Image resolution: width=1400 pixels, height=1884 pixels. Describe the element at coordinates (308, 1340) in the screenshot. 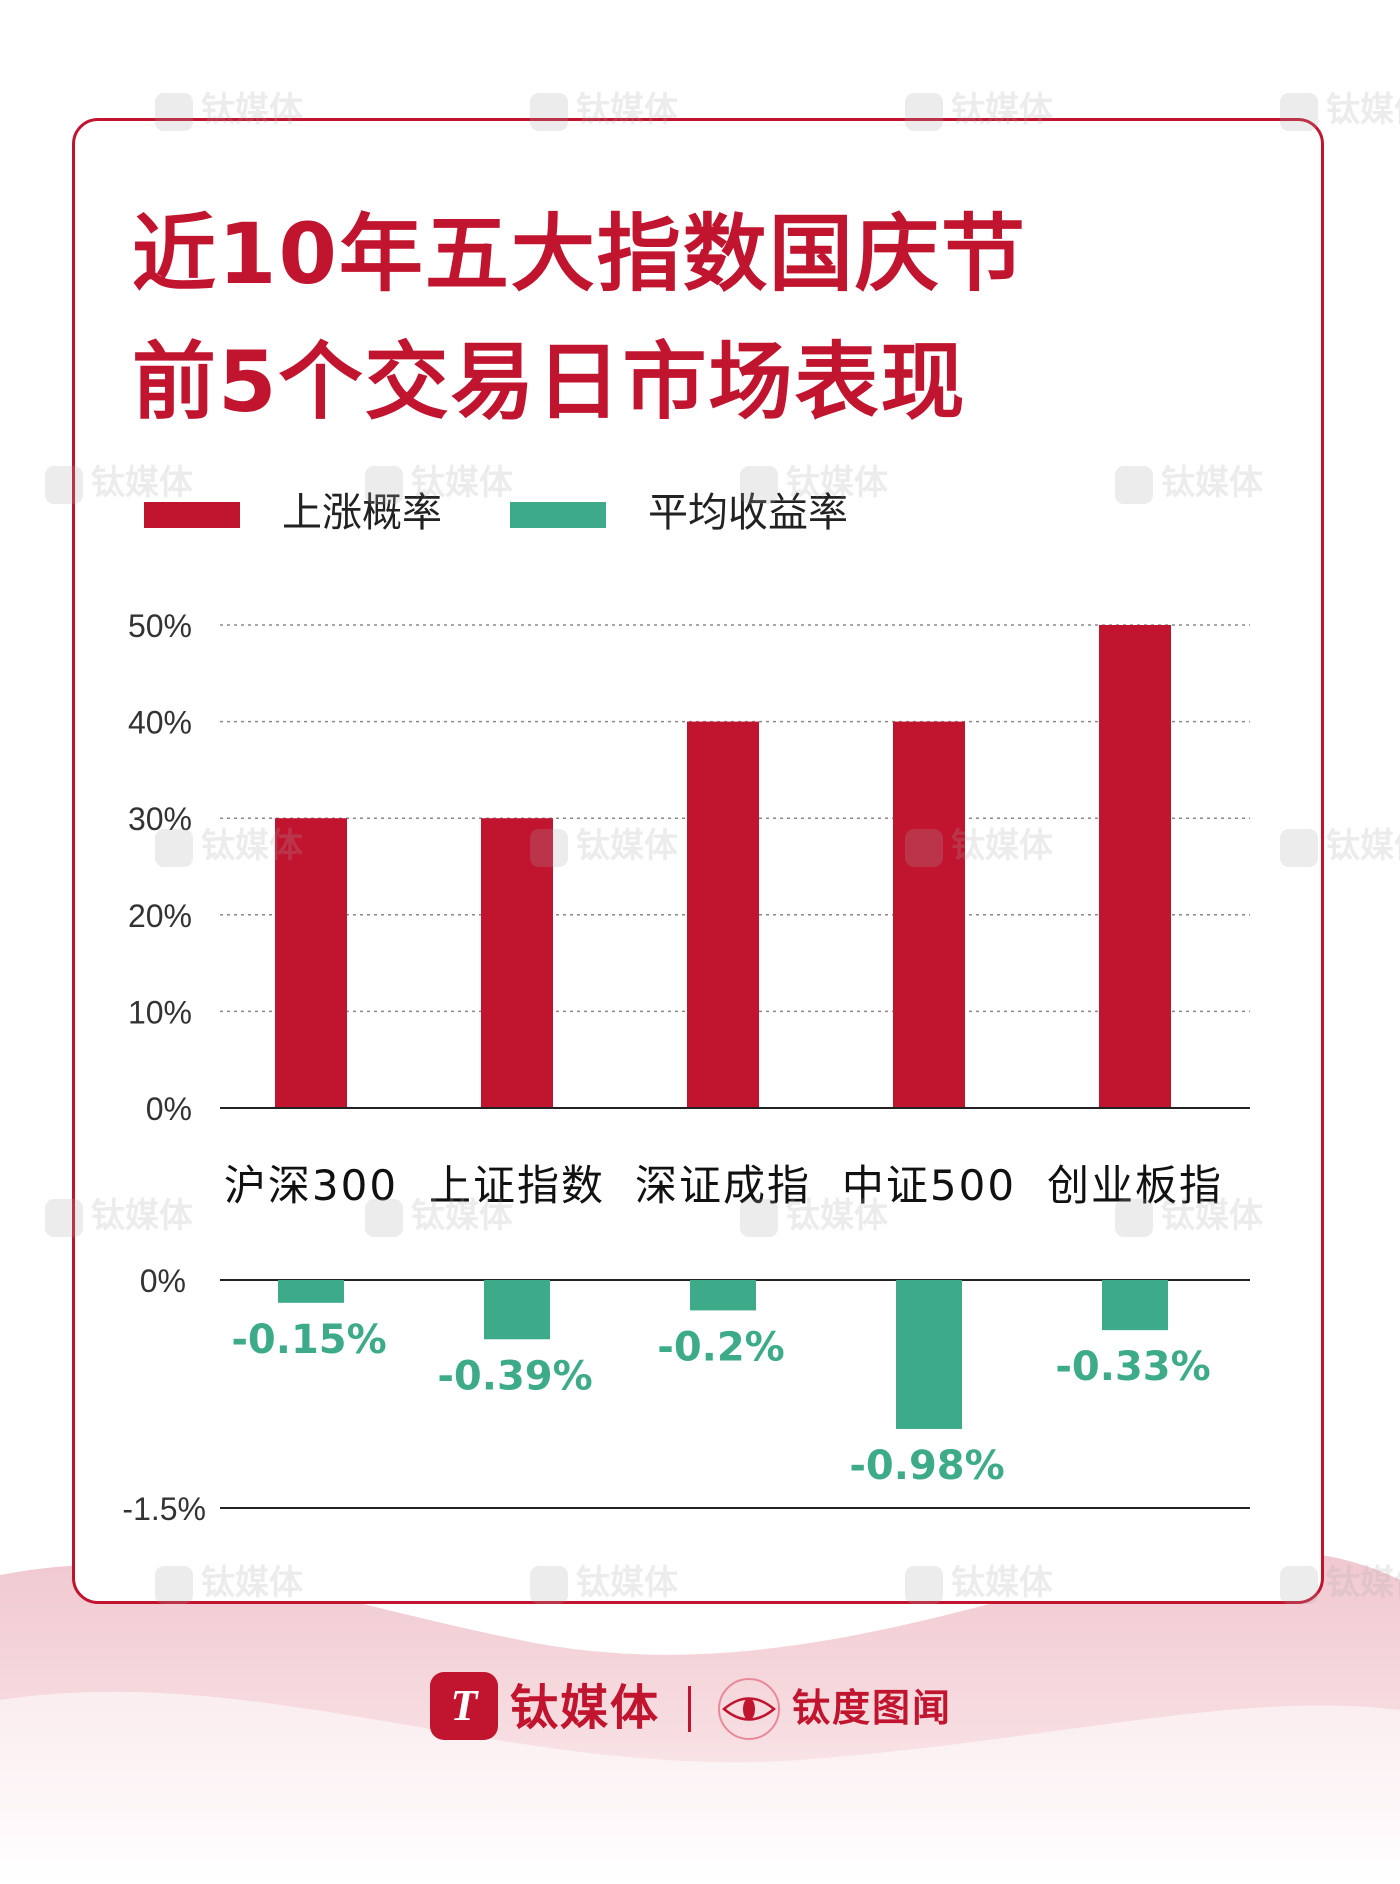

I see `data-label: -0.15%` at that location.